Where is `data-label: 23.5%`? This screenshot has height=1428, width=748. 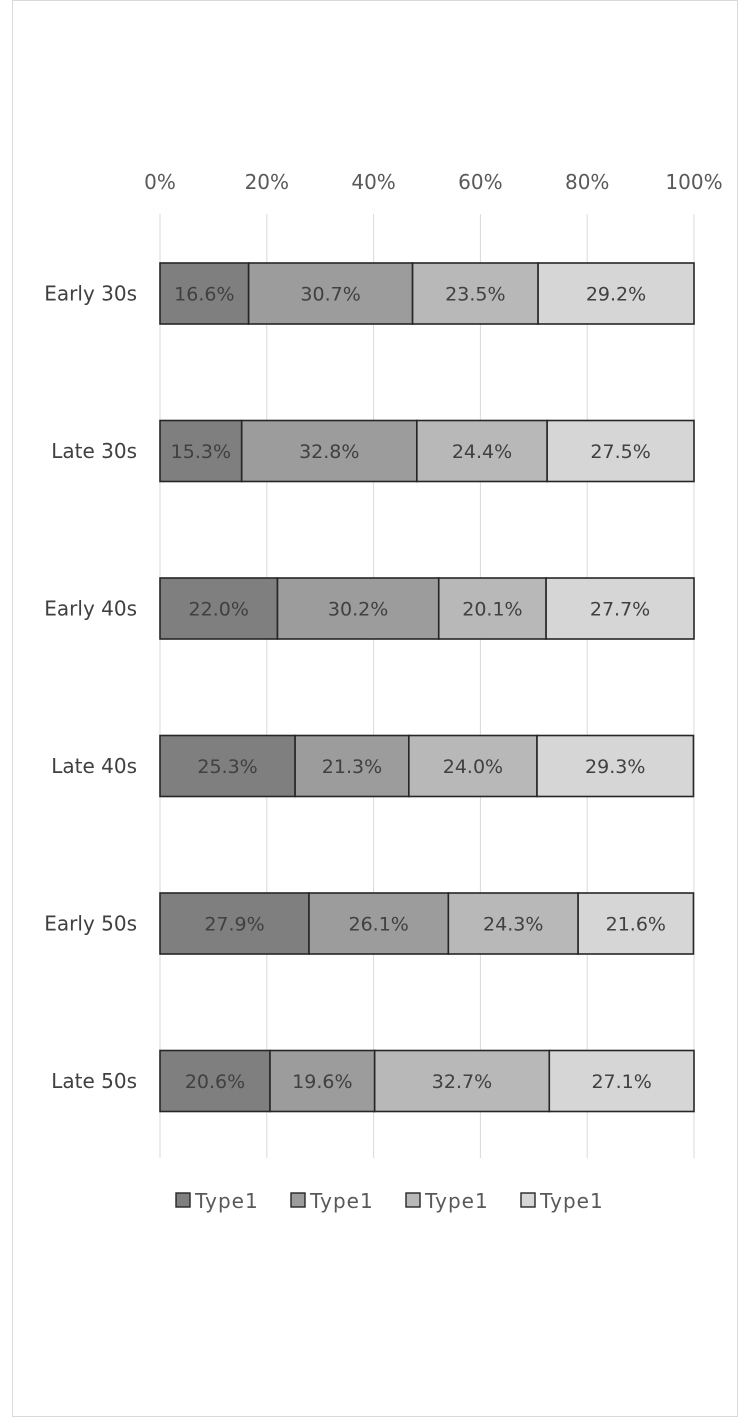 data-label: 23.5% is located at coordinates (475, 295).